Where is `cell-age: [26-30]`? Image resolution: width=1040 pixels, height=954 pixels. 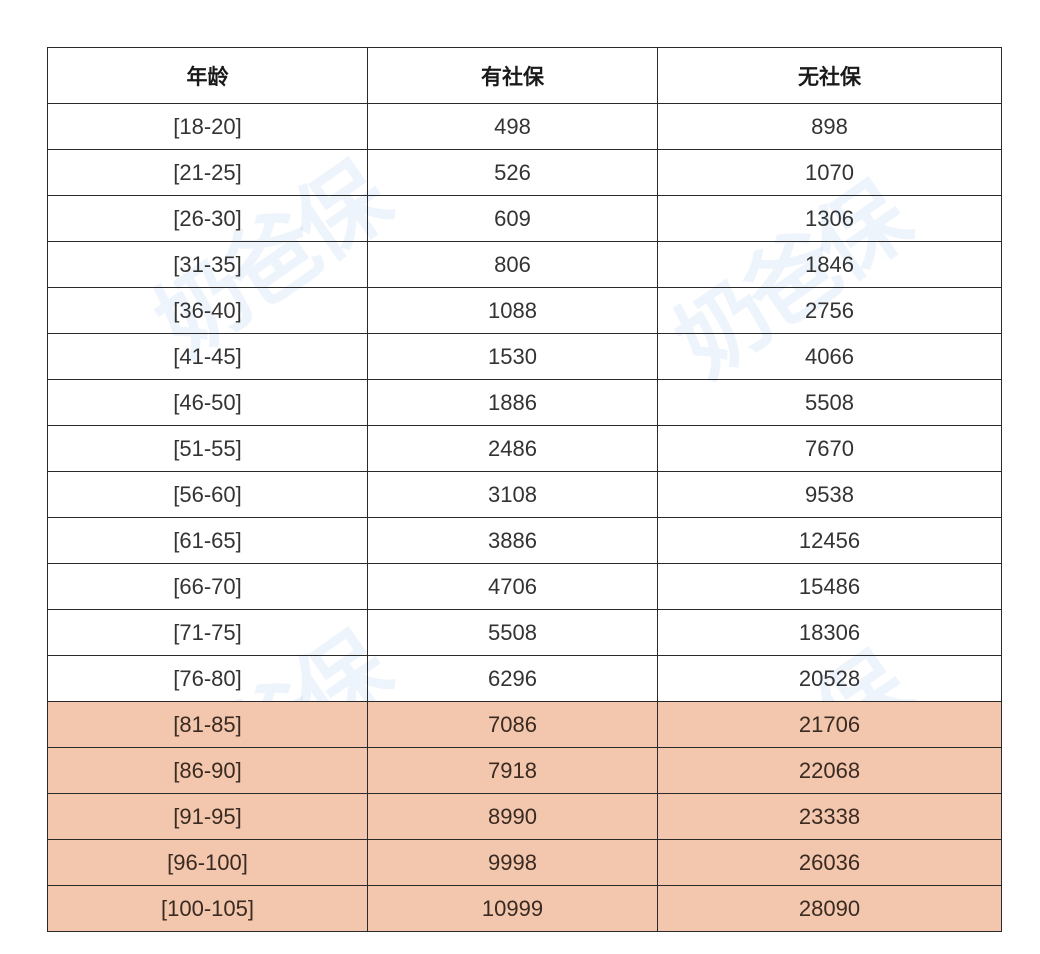 cell-age: [26-30] is located at coordinates (207, 218).